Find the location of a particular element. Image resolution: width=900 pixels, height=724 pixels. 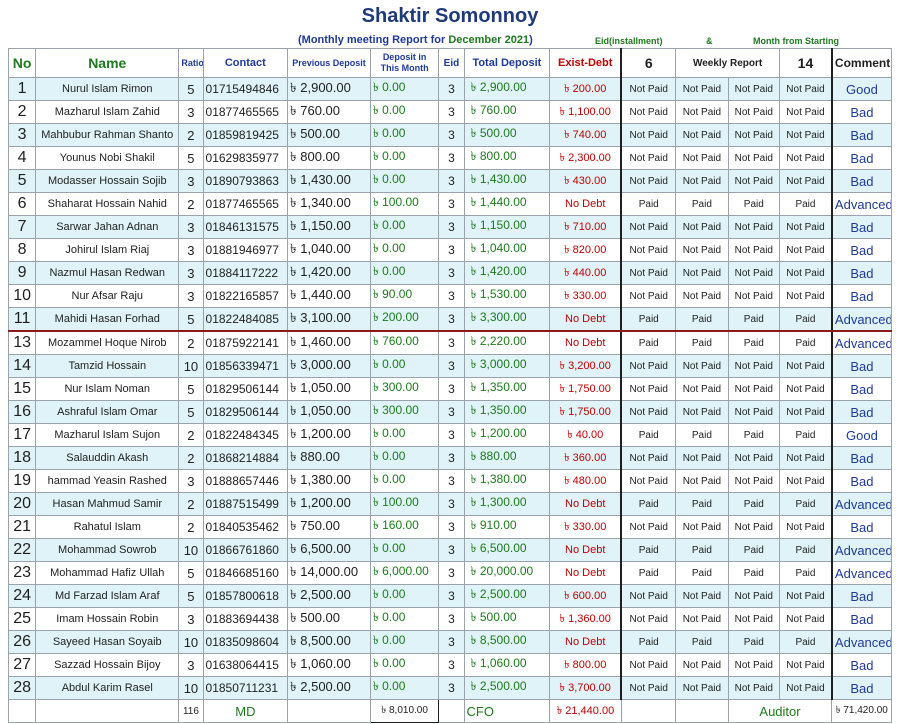

cell-name: Mazharul Islam Sujon is located at coordinates (107, 435).